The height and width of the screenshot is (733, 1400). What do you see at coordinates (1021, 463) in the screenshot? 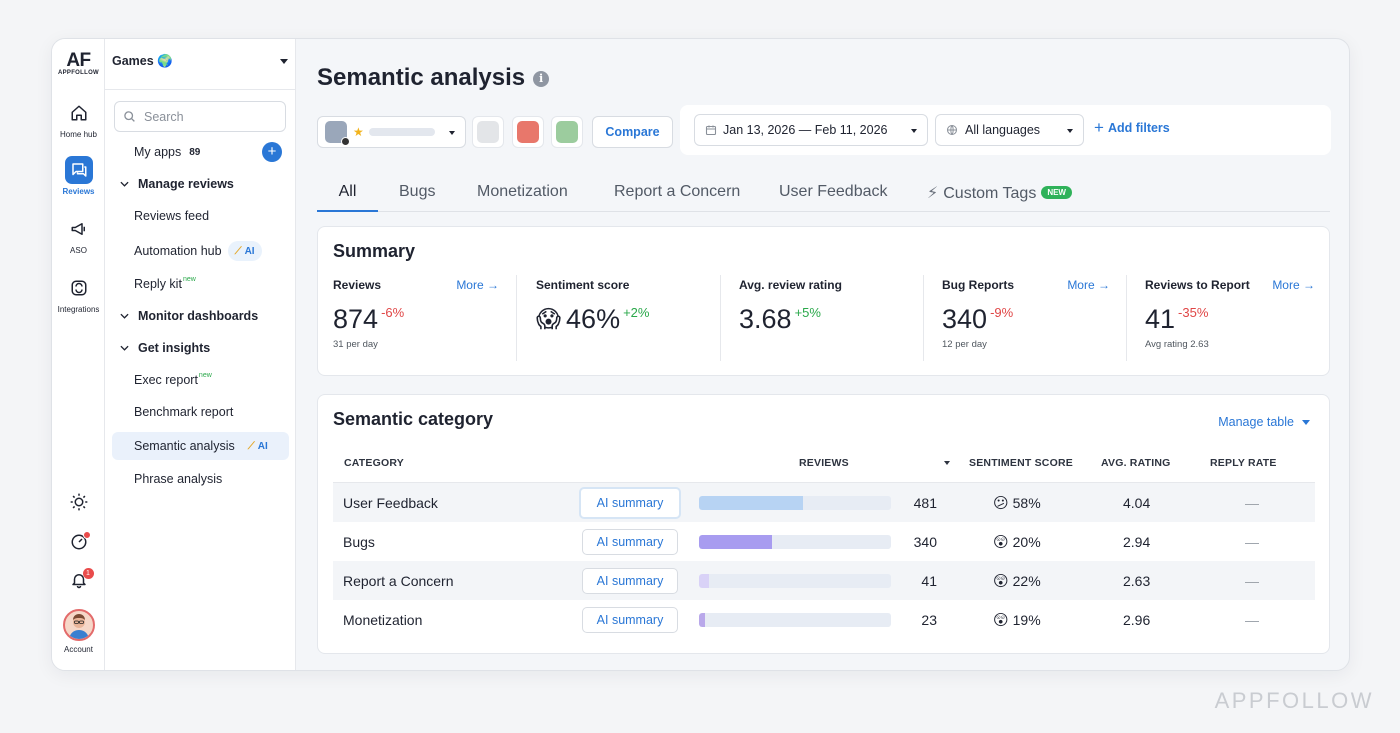
I see `column-header-sentiment-score: SENTIMENT SCORE` at bounding box center [1021, 463].